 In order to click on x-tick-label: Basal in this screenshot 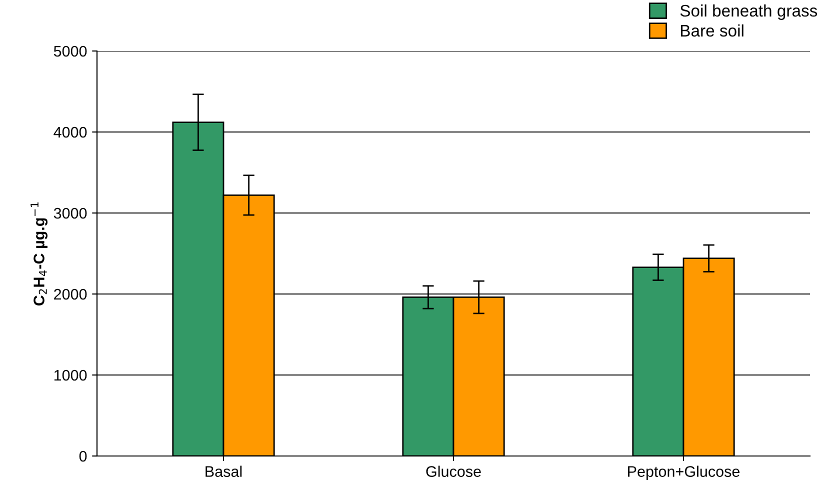, I will do `click(224, 471)`.